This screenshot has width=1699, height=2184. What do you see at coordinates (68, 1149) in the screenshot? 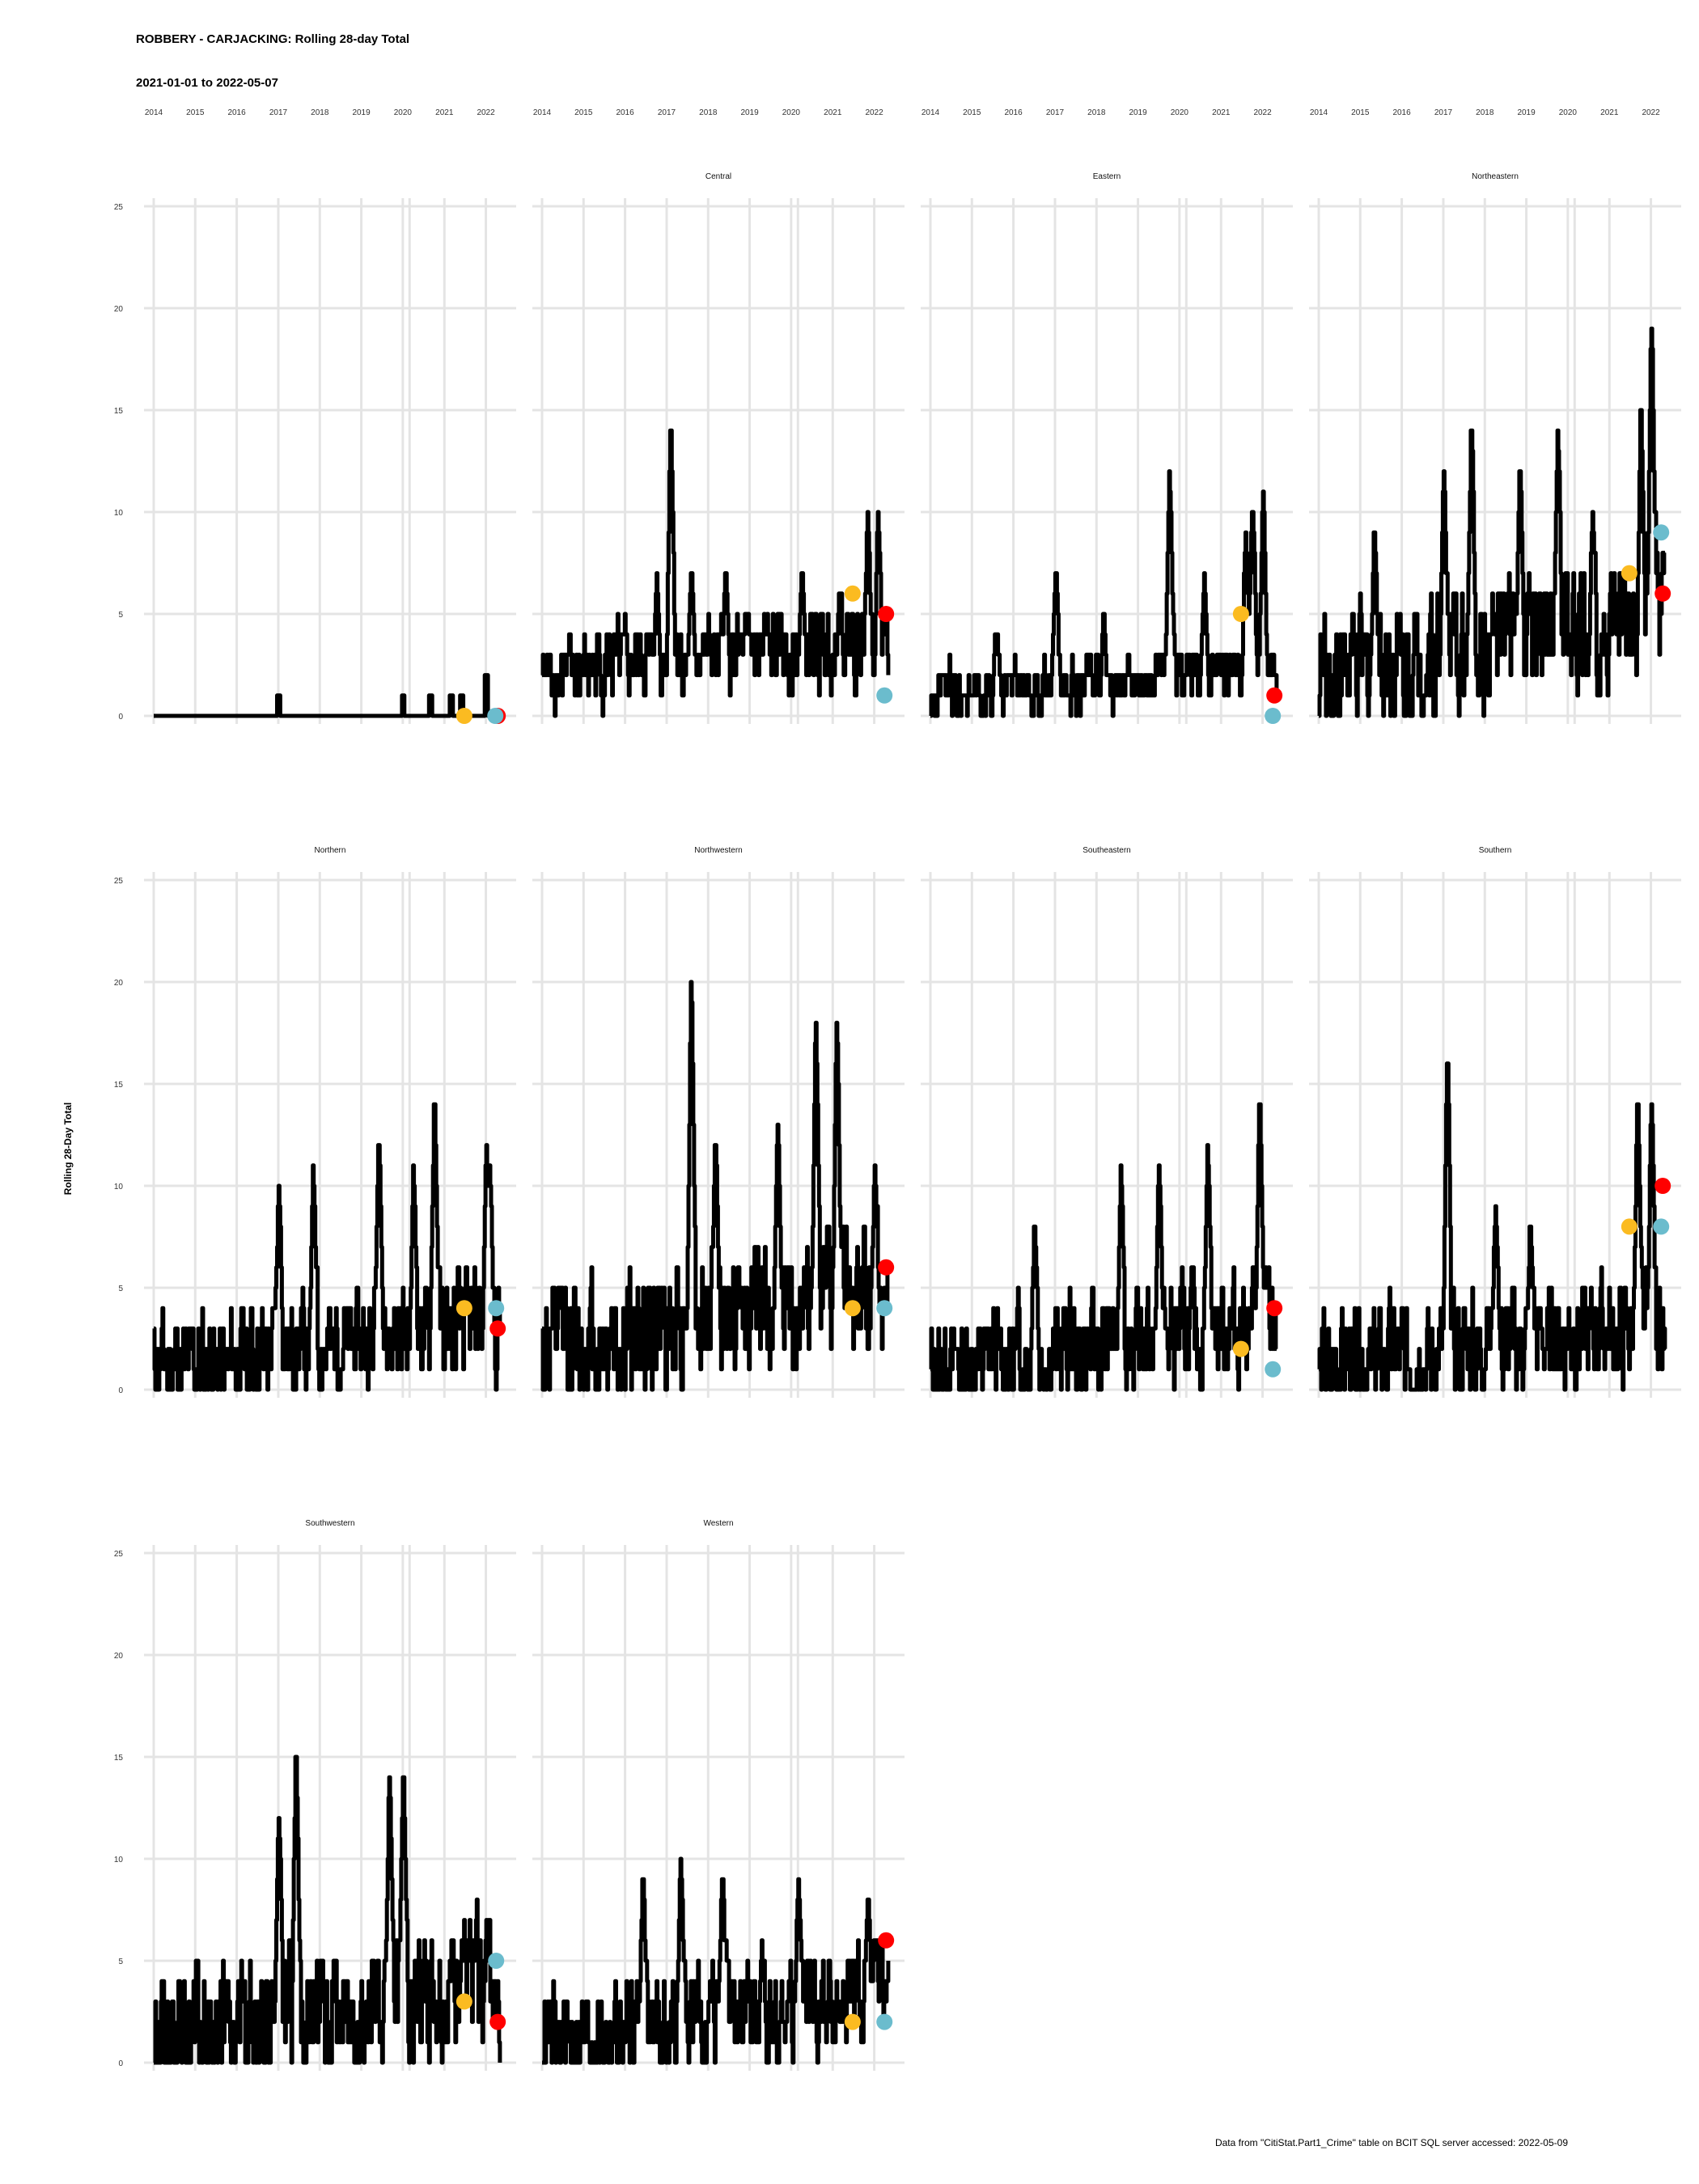
I see `y-axis-label: Rolling 28-Day Total` at bounding box center [68, 1149].